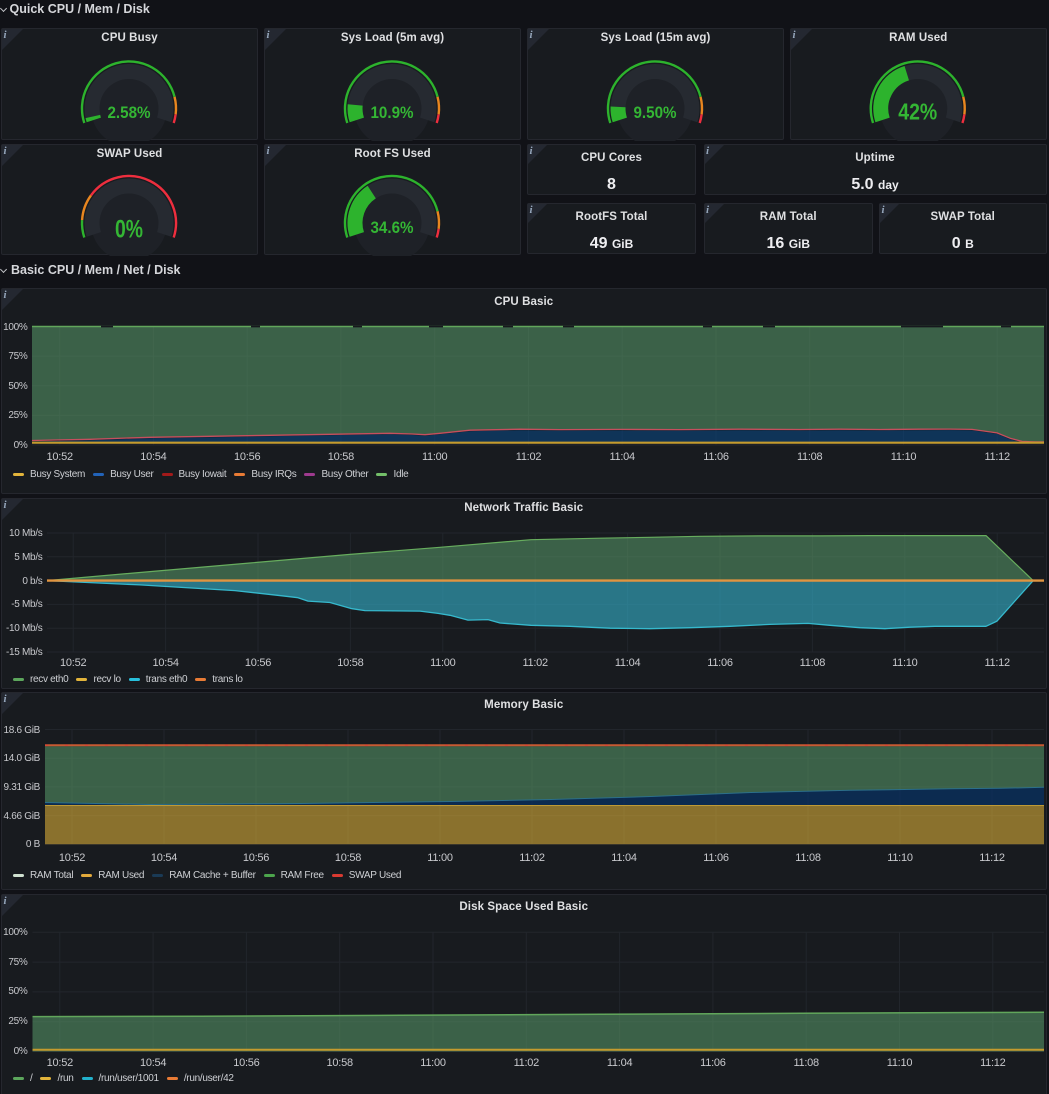 This screenshot has width=1049, height=1094. What do you see at coordinates (129, 112) in the screenshot?
I see `svg-text: 2.58%` at bounding box center [129, 112].